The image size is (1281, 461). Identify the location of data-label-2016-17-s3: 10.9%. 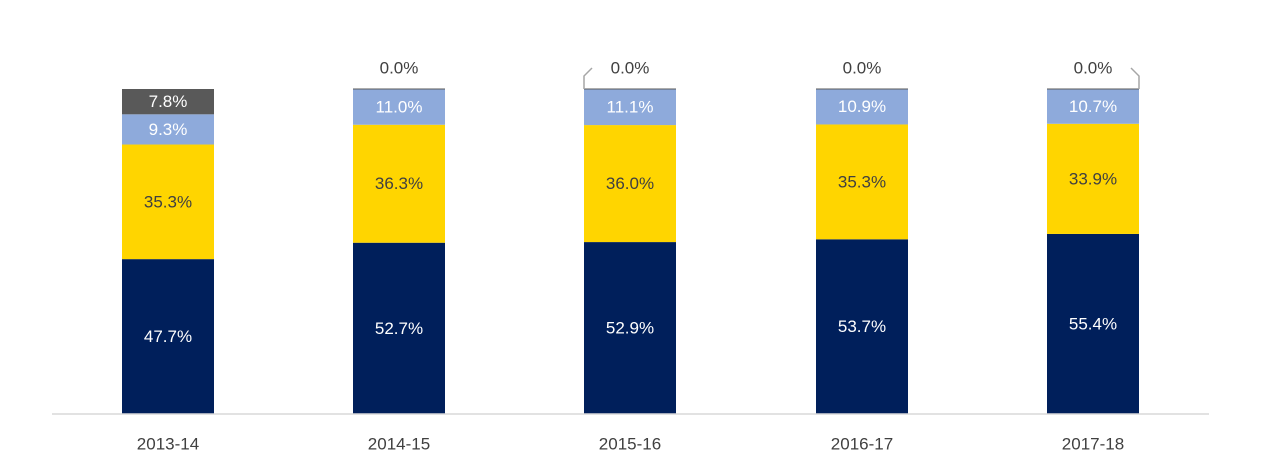
(862, 106).